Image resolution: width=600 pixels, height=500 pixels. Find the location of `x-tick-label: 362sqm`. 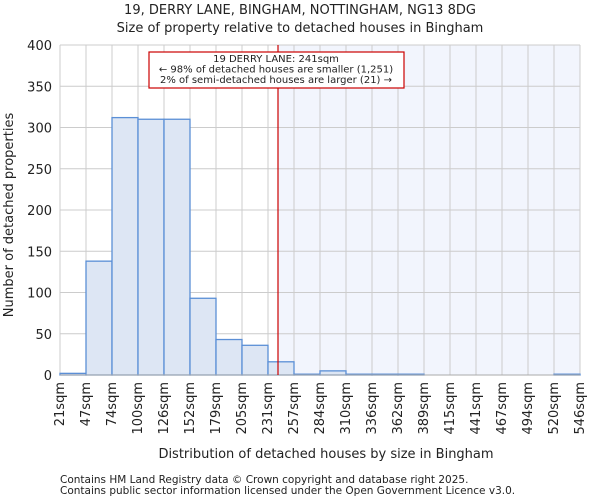

x-tick-label: 362sqm is located at coordinates (398, 408).